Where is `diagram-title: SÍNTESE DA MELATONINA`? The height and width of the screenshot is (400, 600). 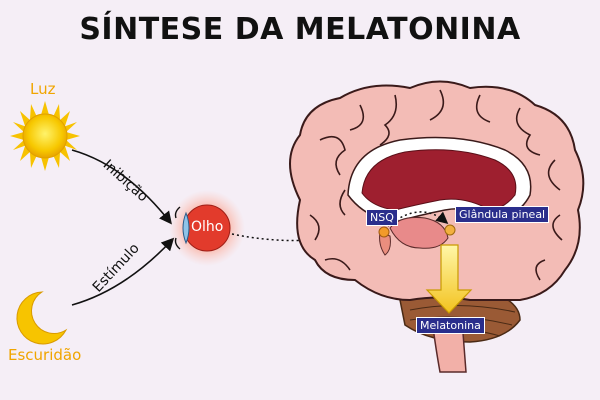 diagram-title: SÍNTESE DA MELATONINA is located at coordinates (300, 29).